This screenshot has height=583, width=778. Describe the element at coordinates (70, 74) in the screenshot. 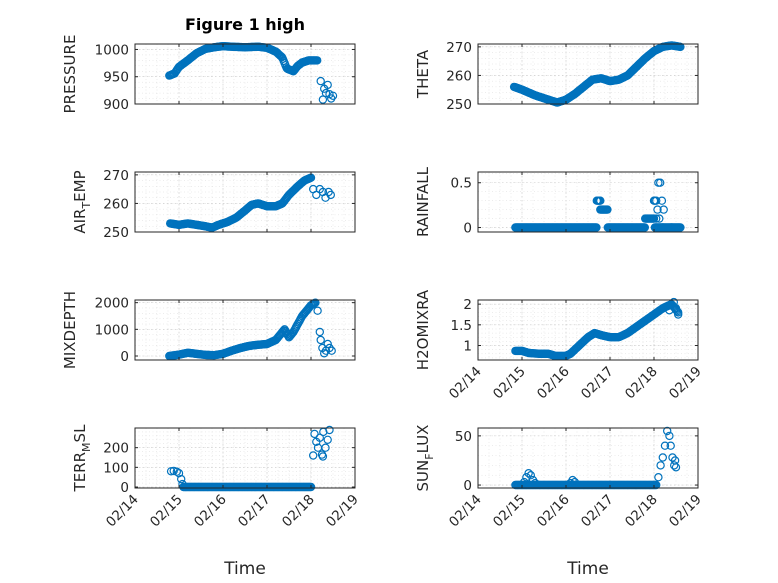

I see `y-axis-label: PRESSURE` at that location.